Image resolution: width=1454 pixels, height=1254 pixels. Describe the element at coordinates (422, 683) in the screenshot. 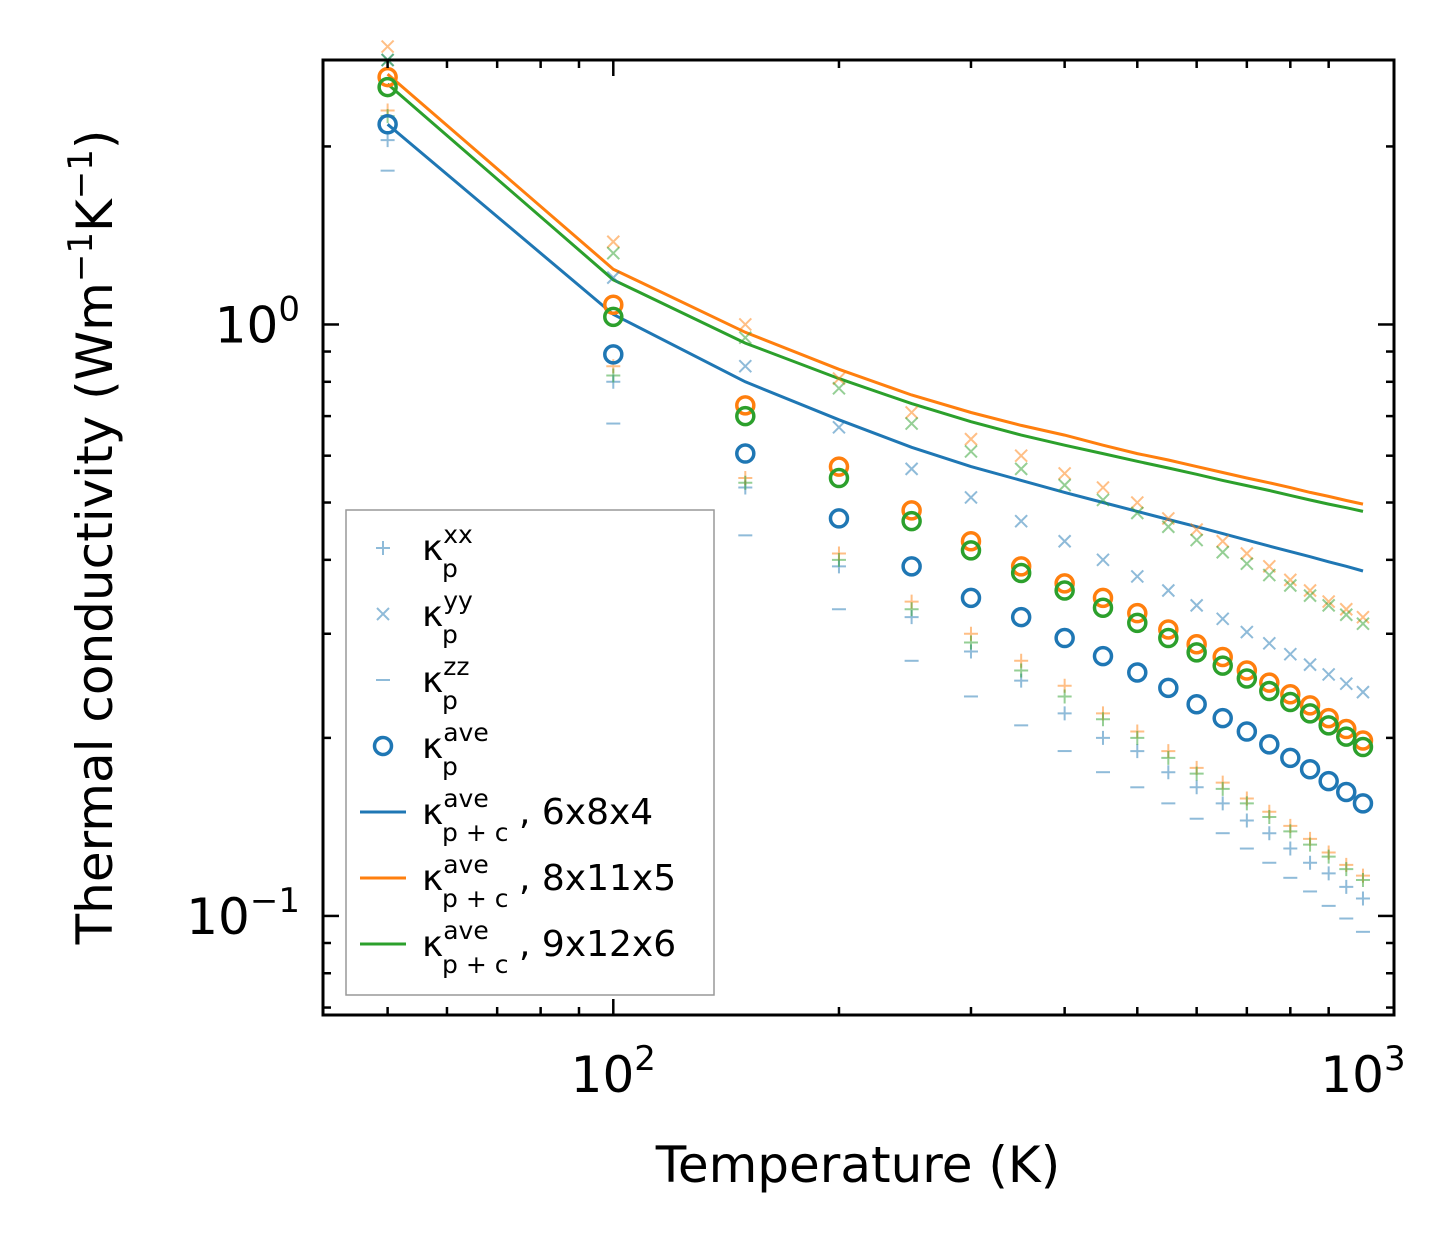

I see `legend-entry: κzz p` at that location.